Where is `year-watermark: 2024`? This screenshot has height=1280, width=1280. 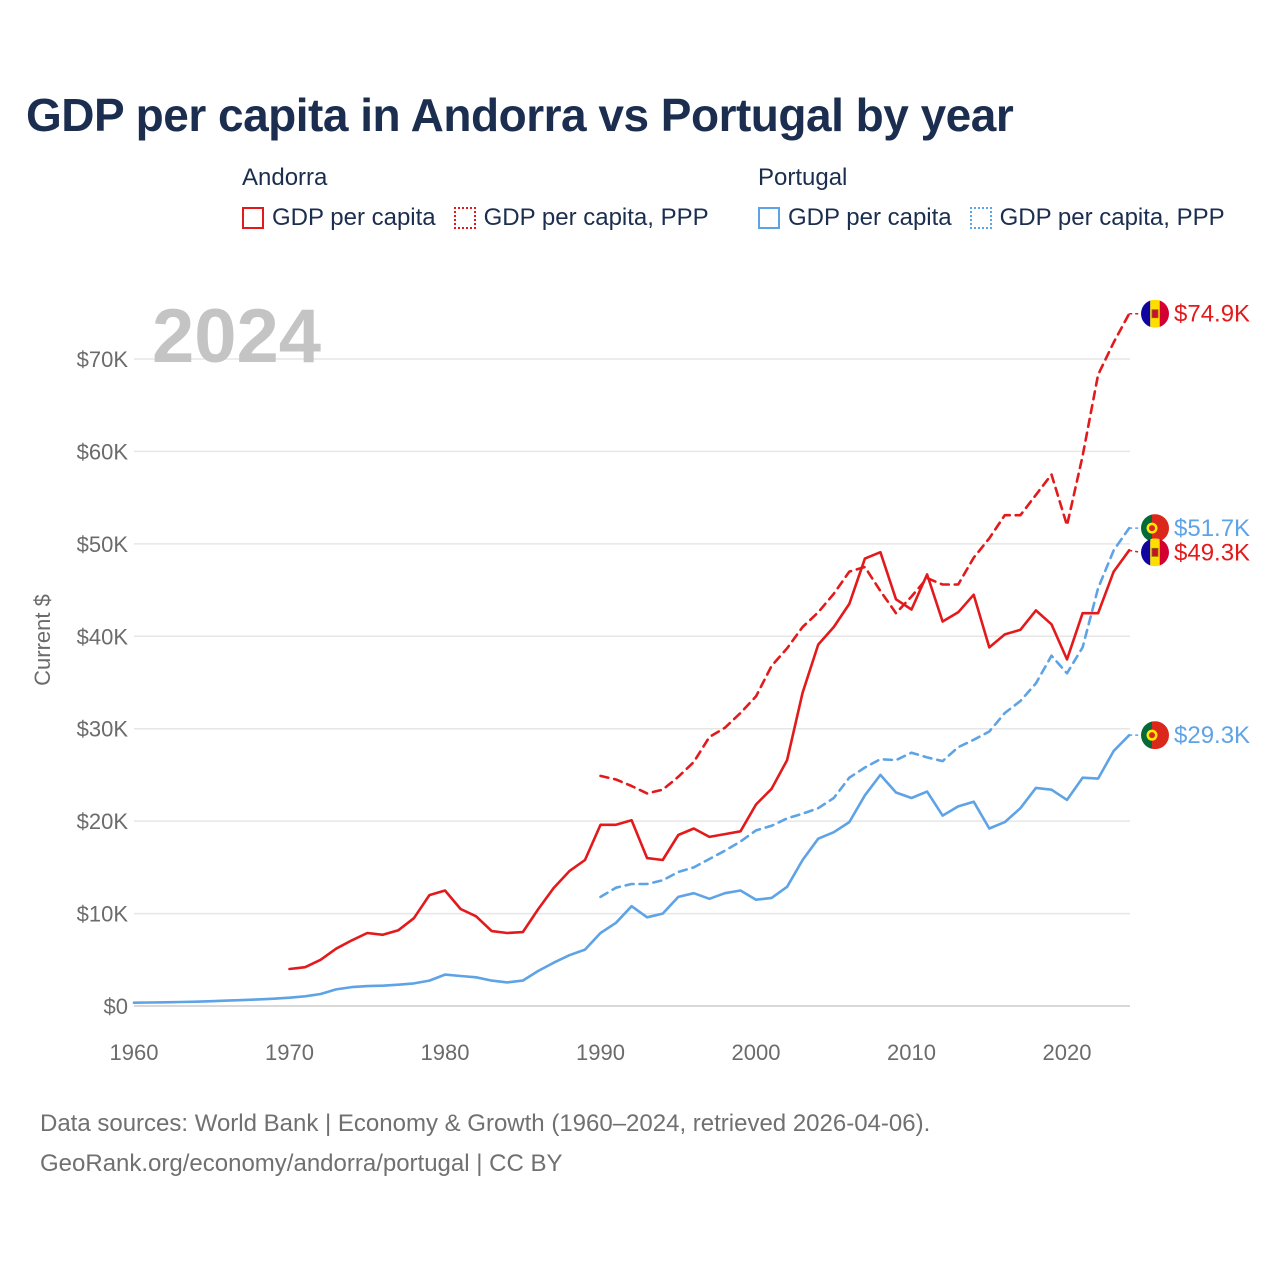 year-watermark: 2024 is located at coordinates (236, 336).